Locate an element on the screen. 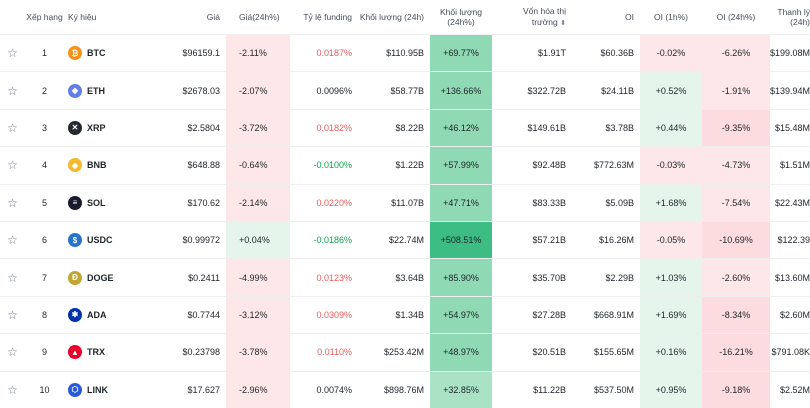 This screenshot has height=408, width=810. usdc-icon: $ is located at coordinates (75, 240).